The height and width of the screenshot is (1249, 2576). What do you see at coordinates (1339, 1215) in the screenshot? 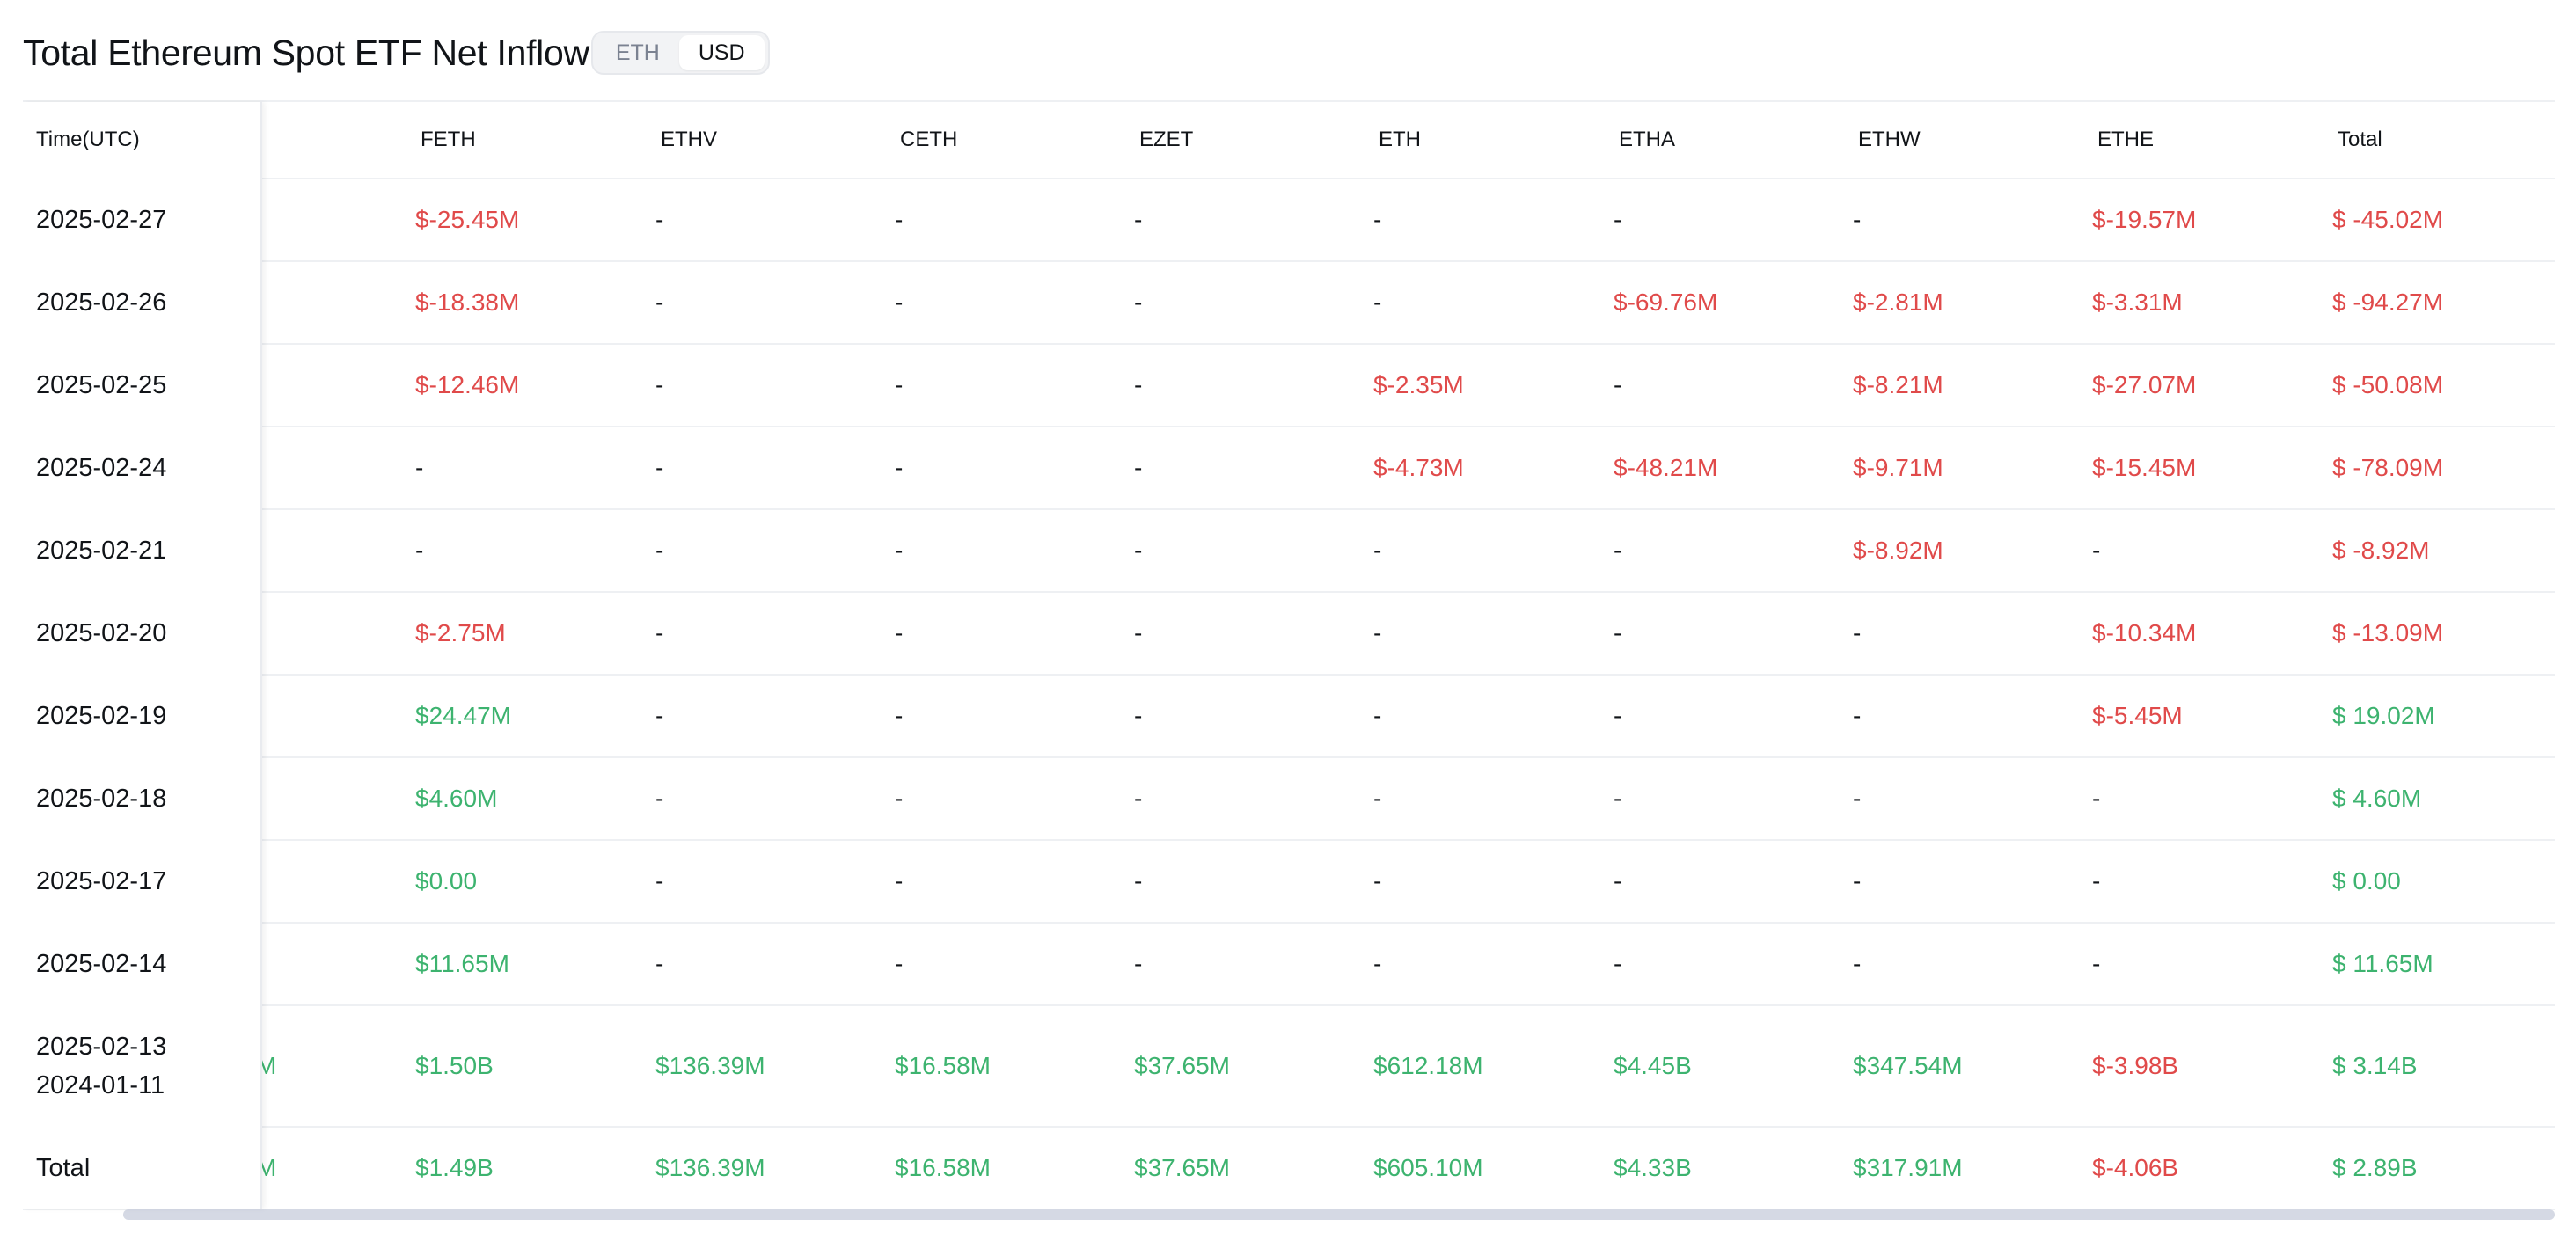
I see `horizontal-scrollbar` at bounding box center [1339, 1215].